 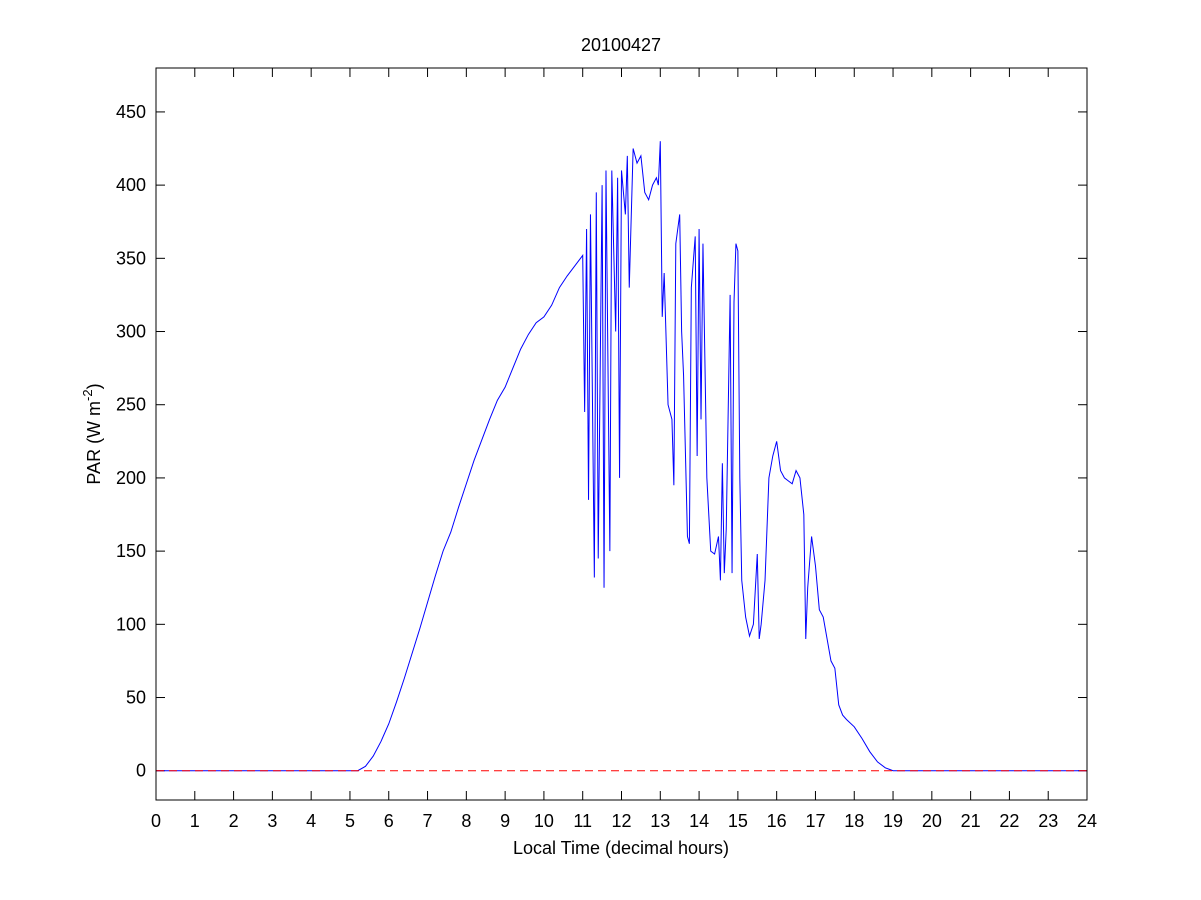 What do you see at coordinates (893, 821) in the screenshot?
I see `x-tick-label: 19` at bounding box center [893, 821].